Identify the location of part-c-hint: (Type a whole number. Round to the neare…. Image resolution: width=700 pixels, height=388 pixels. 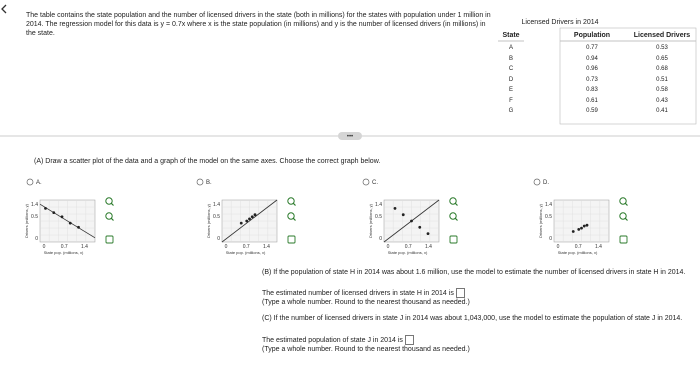
(366, 349).